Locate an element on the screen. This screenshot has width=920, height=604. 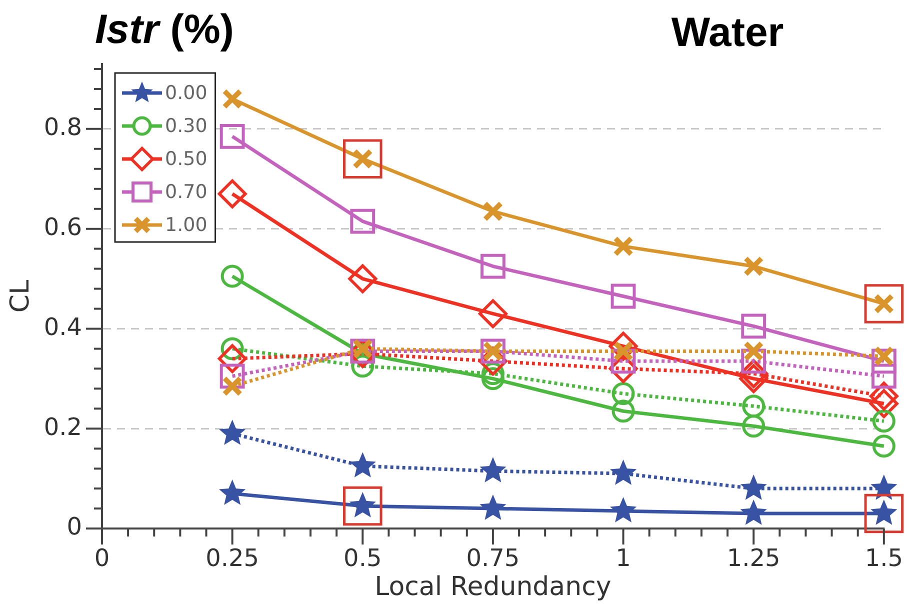
y-tick-label: 0 is located at coordinates (74, 526).